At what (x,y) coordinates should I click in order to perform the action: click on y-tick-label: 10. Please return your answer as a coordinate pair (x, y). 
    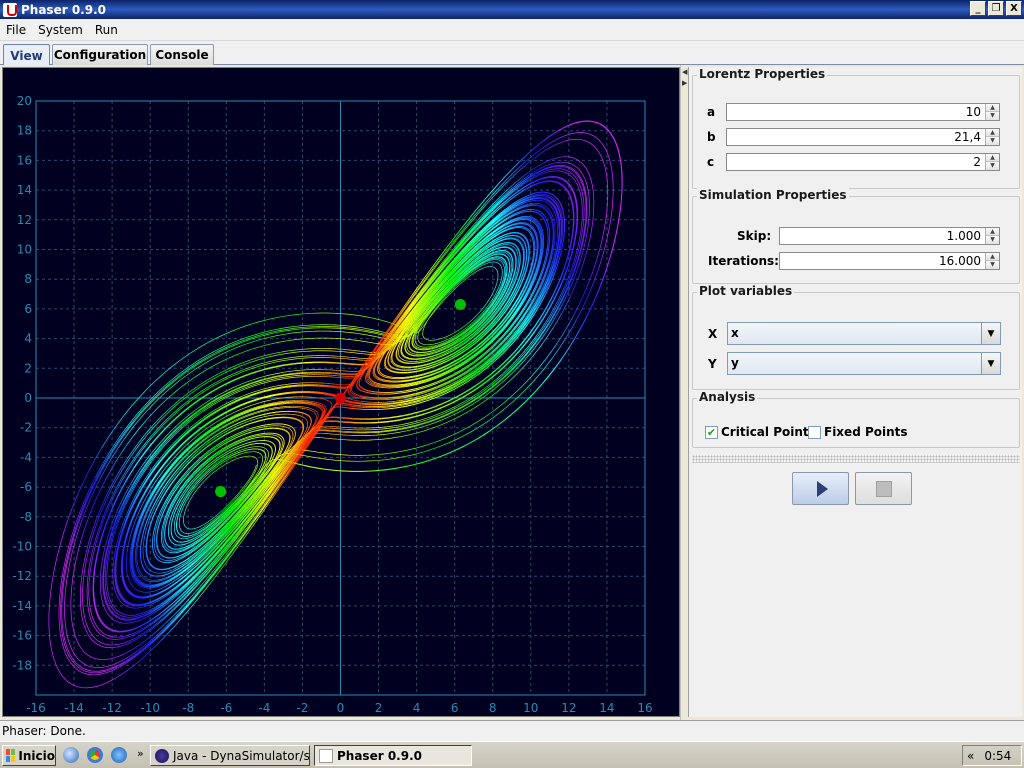
    Looking at the image, I should click on (24, 250).